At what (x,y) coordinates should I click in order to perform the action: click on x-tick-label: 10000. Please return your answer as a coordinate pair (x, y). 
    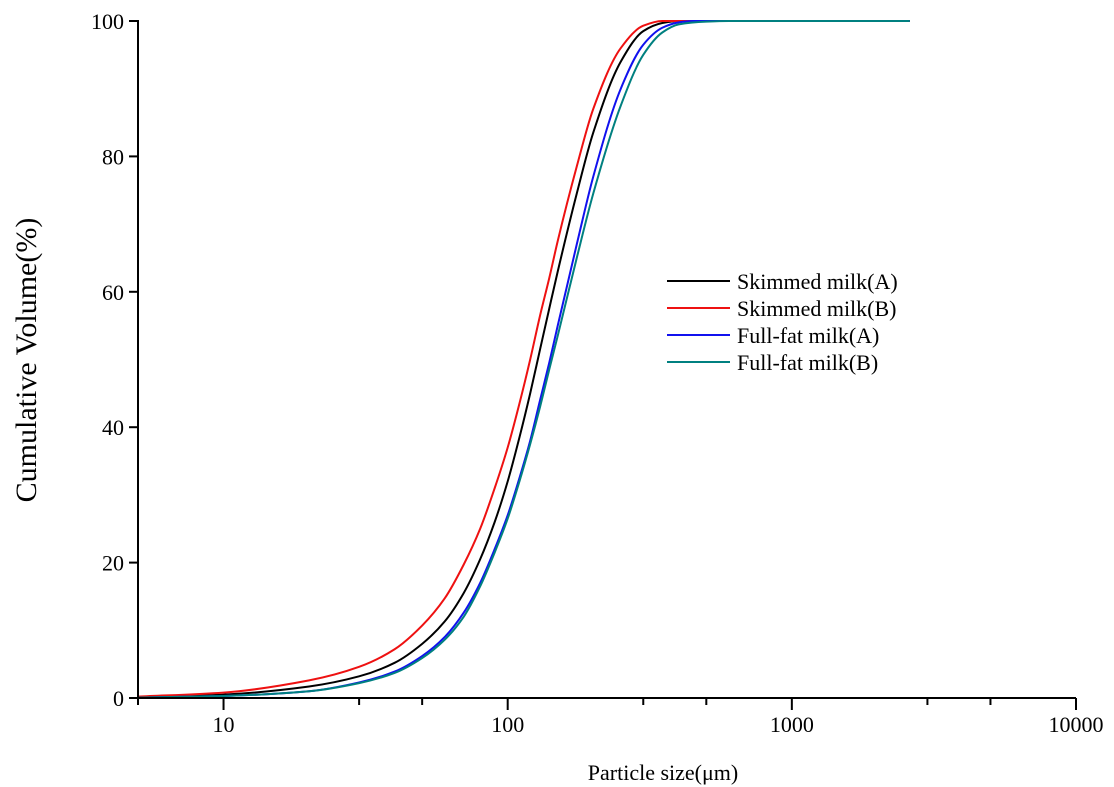
    Looking at the image, I should click on (1076, 724).